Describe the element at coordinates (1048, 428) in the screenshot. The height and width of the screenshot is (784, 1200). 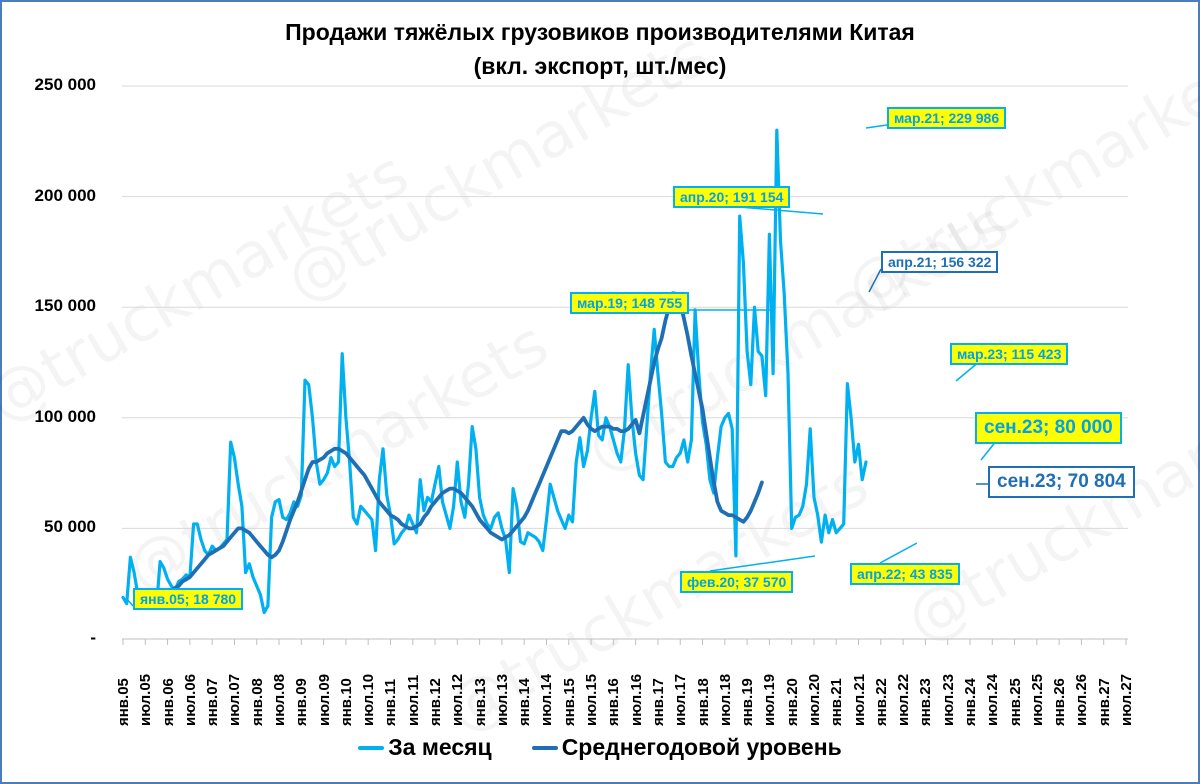
I see `data-label-callout: сен.23; 80 000` at that location.